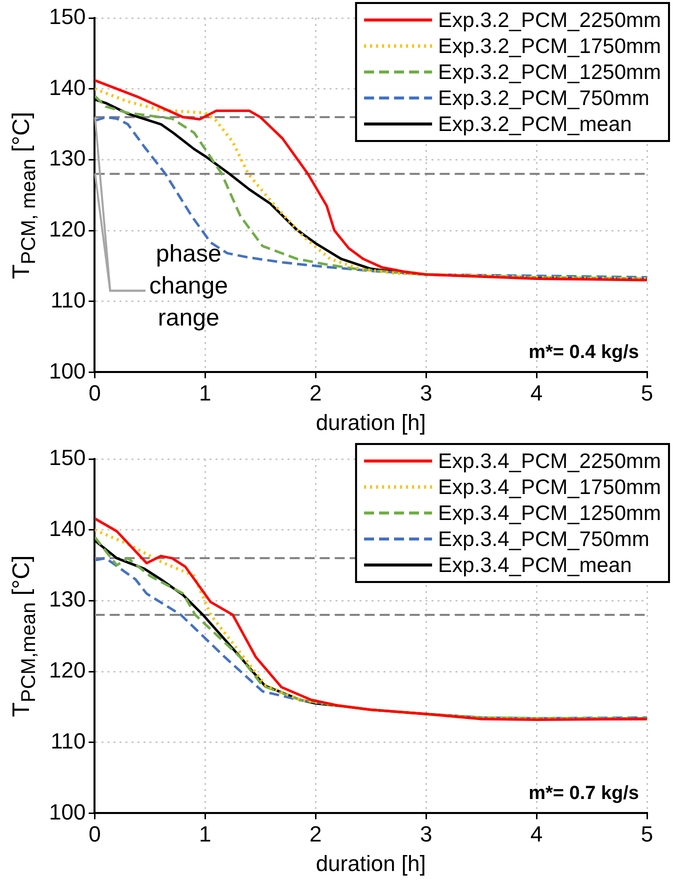 Image resolution: width=673 pixels, height=882 pixels. What do you see at coordinates (188, 286) in the screenshot?
I see `annotation: phase change range` at bounding box center [188, 286].